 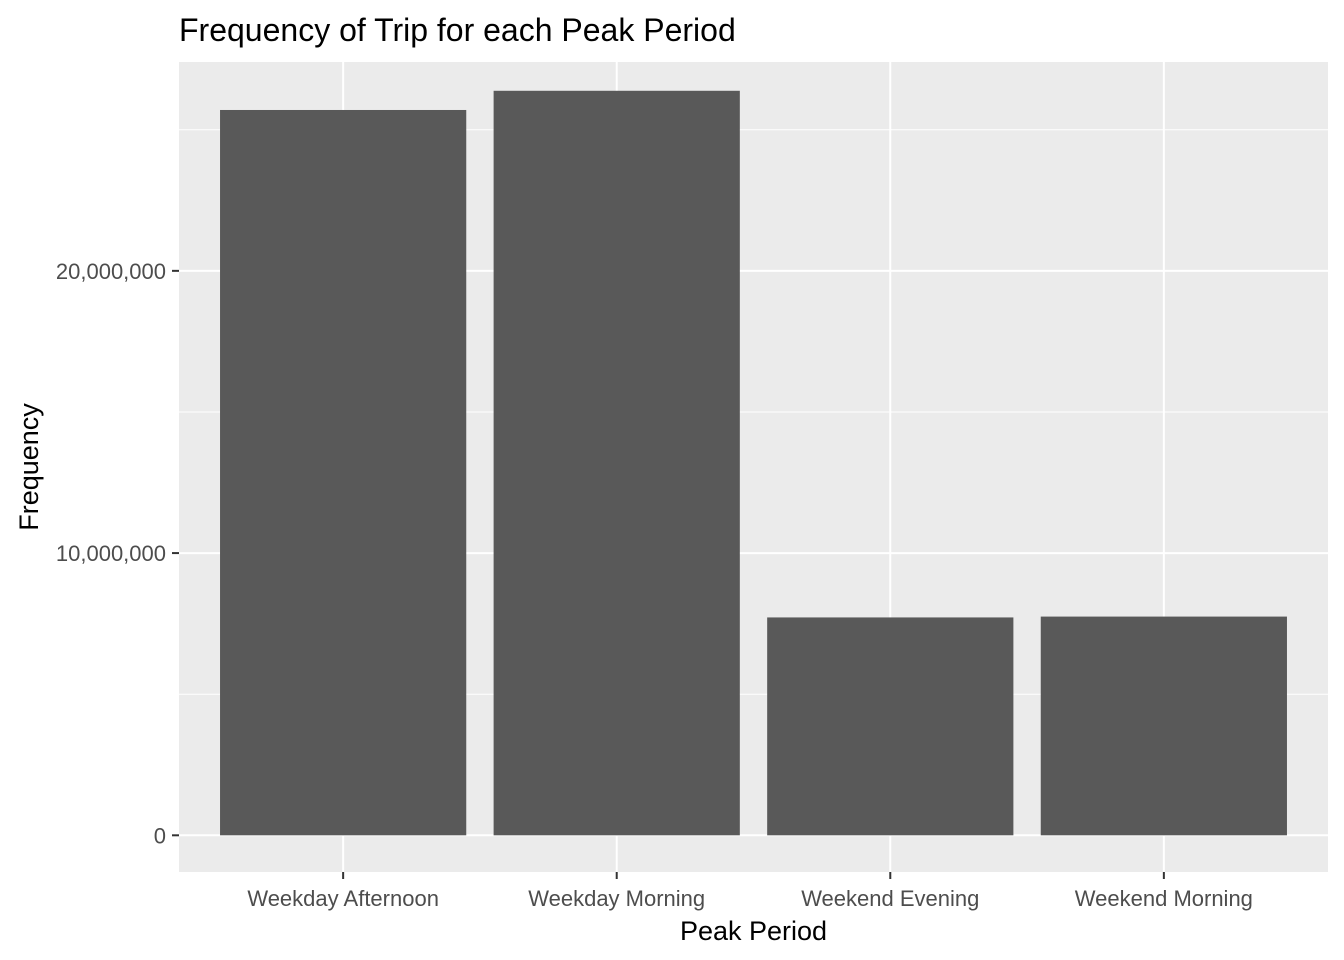 I want to click on y-tick-label: 10,000,000, so click(x=111, y=553).